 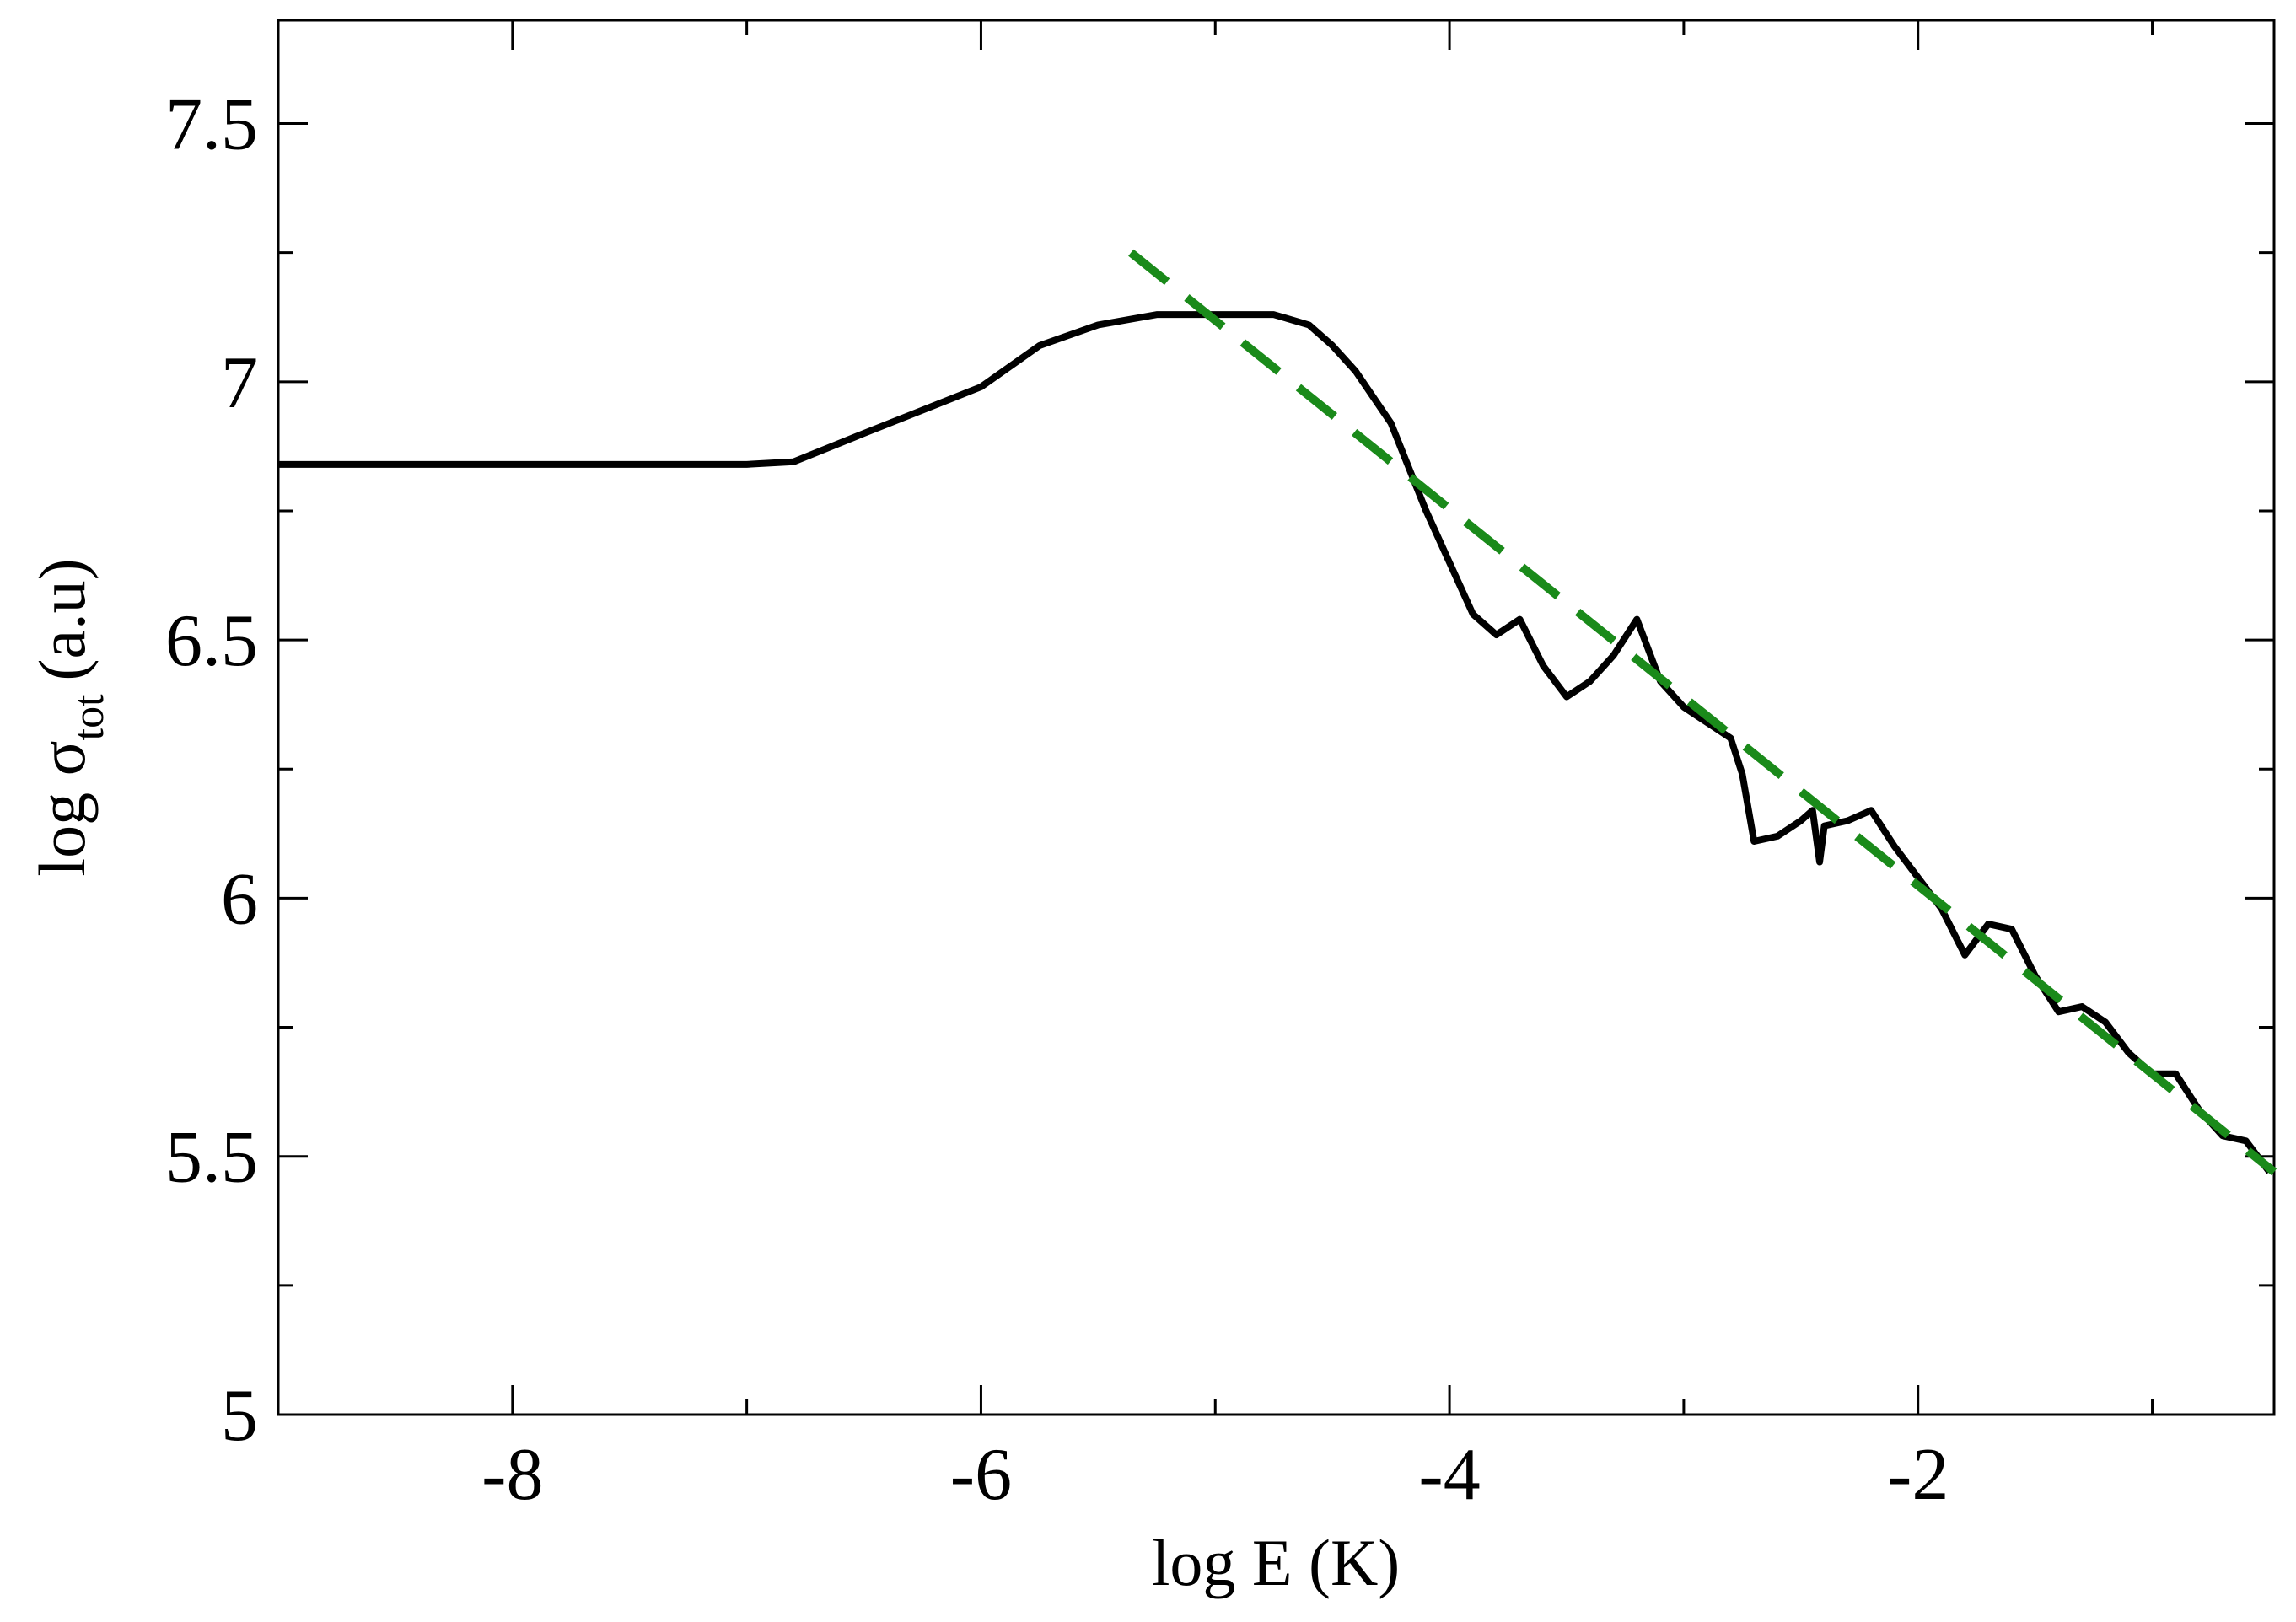 What do you see at coordinates (240, 383) in the screenshot?
I see `y-tick-label: 7` at bounding box center [240, 383].